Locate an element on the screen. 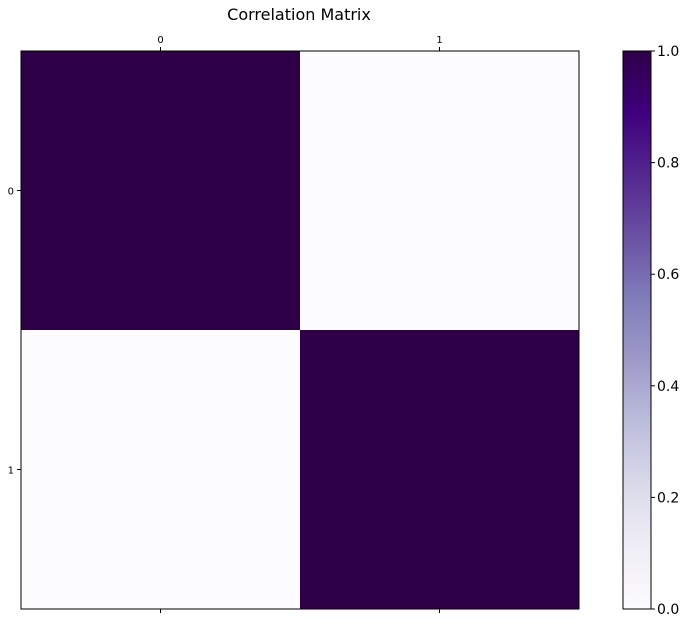 The image size is (687, 621). x-tick-label-0: 0 is located at coordinates (160, 40).